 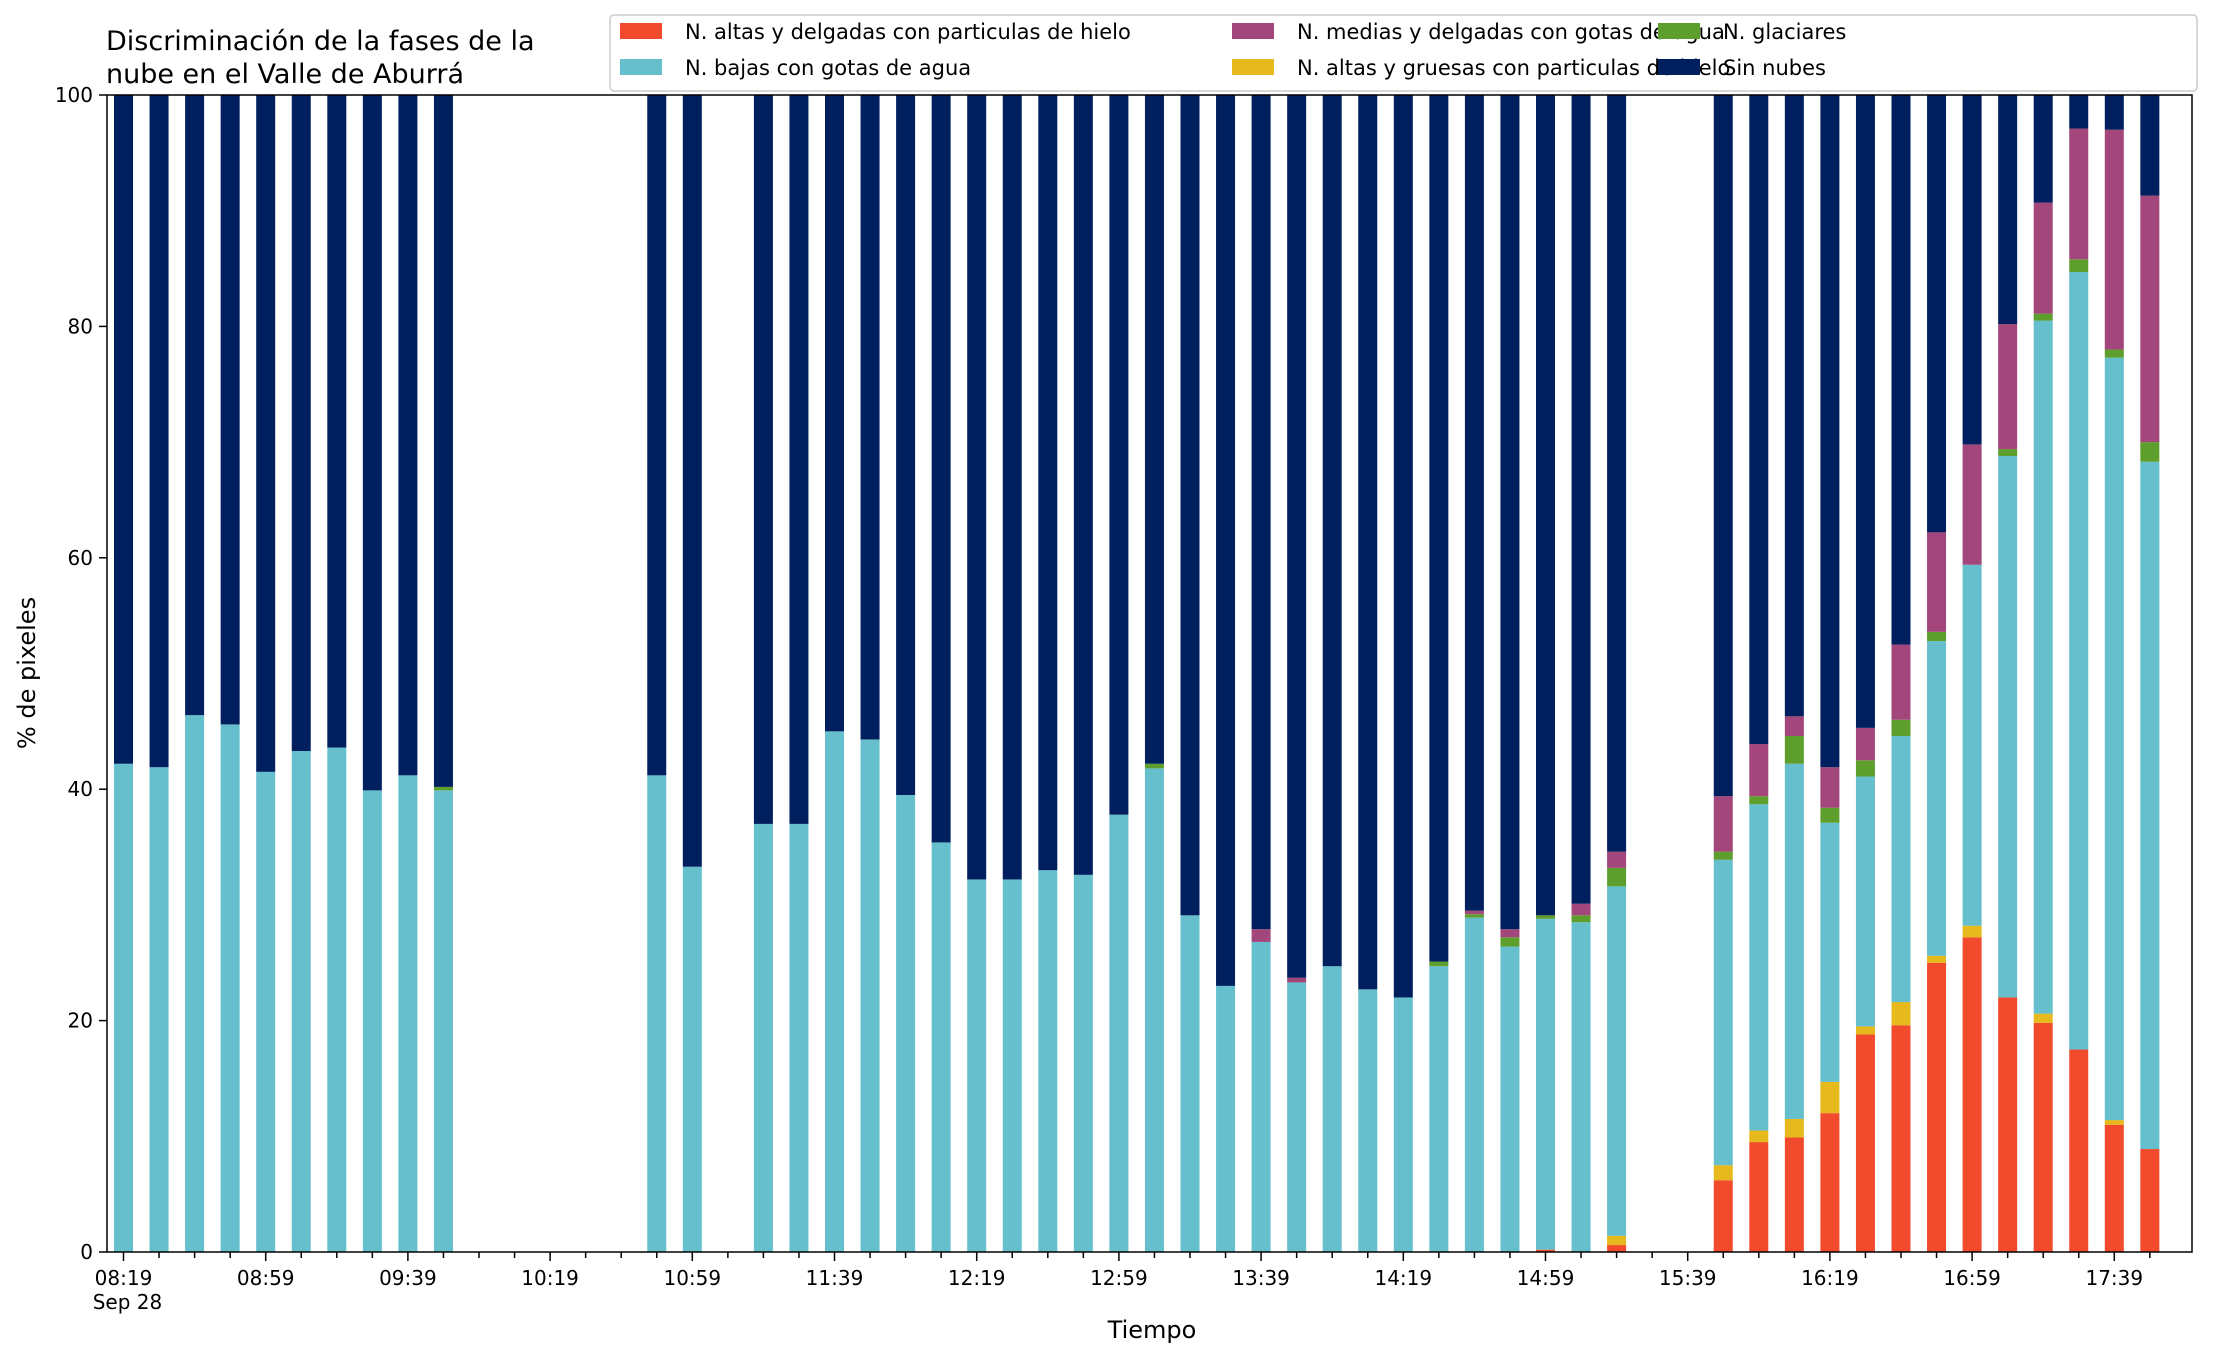 What do you see at coordinates (80, 326) in the screenshot?
I see `y-tick-label: 80` at bounding box center [80, 326].